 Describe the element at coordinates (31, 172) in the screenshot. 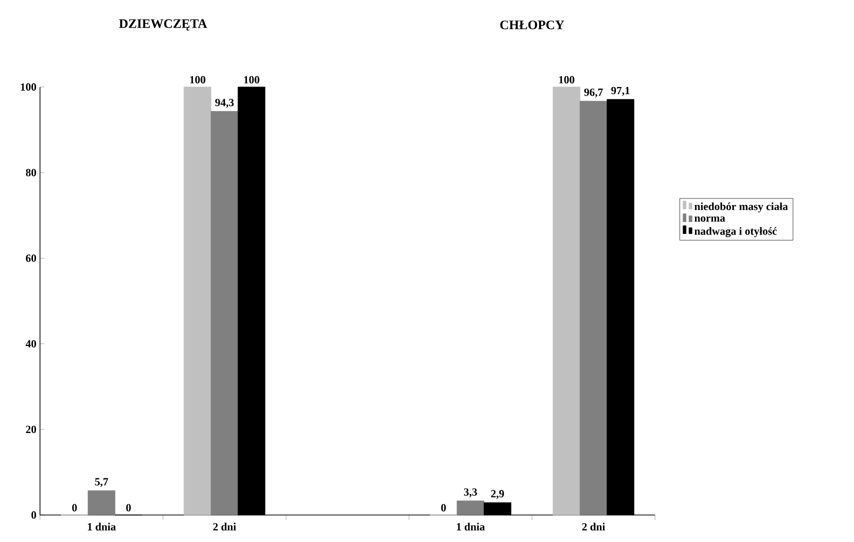

I see `y-tick-label: 80` at that location.